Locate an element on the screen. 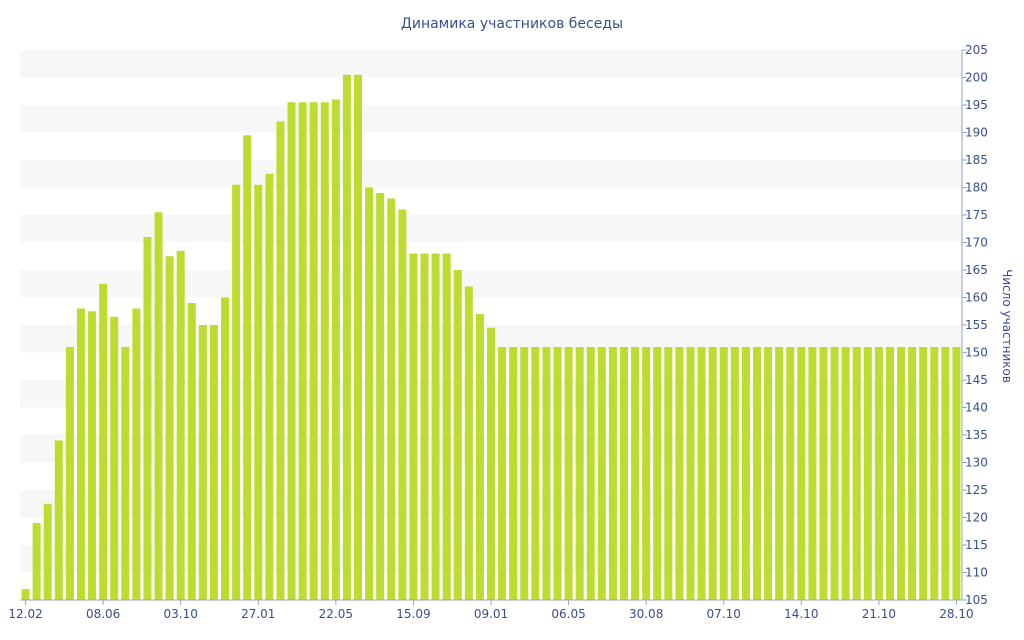  y-tick-label: 180 is located at coordinates (976, 188).